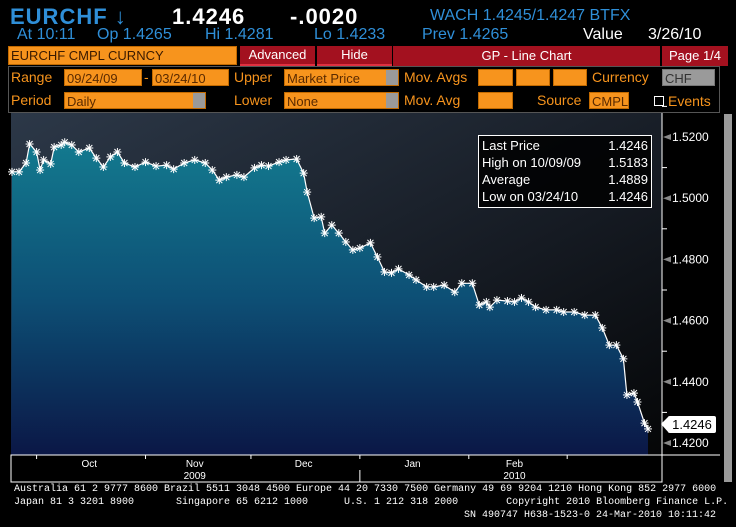 This screenshot has width=736, height=527. I want to click on advanced-button: Advanced, so click(277, 56).